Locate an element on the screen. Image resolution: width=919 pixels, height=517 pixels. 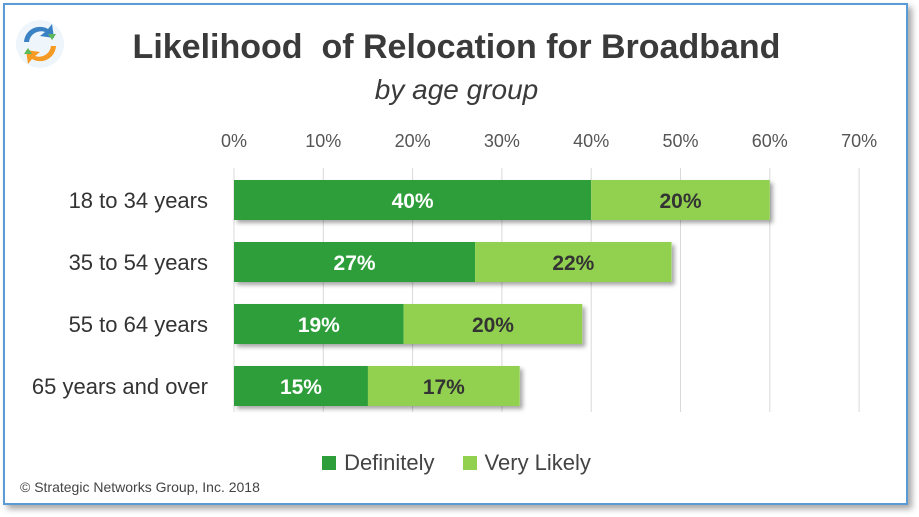
x-tick-label: 70% is located at coordinates (859, 141).